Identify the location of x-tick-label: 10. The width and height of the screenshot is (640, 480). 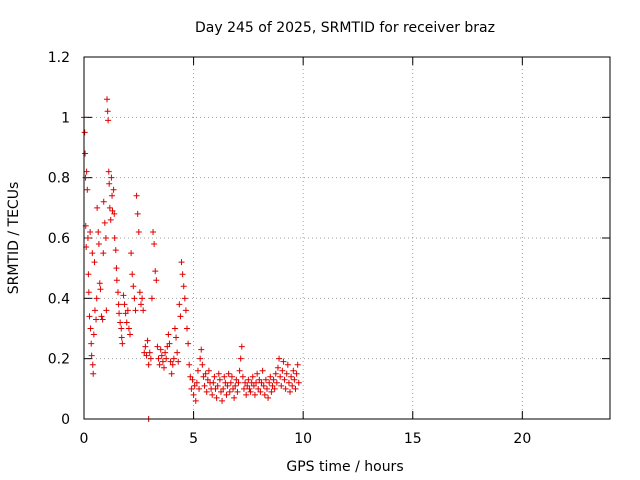
(303, 439).